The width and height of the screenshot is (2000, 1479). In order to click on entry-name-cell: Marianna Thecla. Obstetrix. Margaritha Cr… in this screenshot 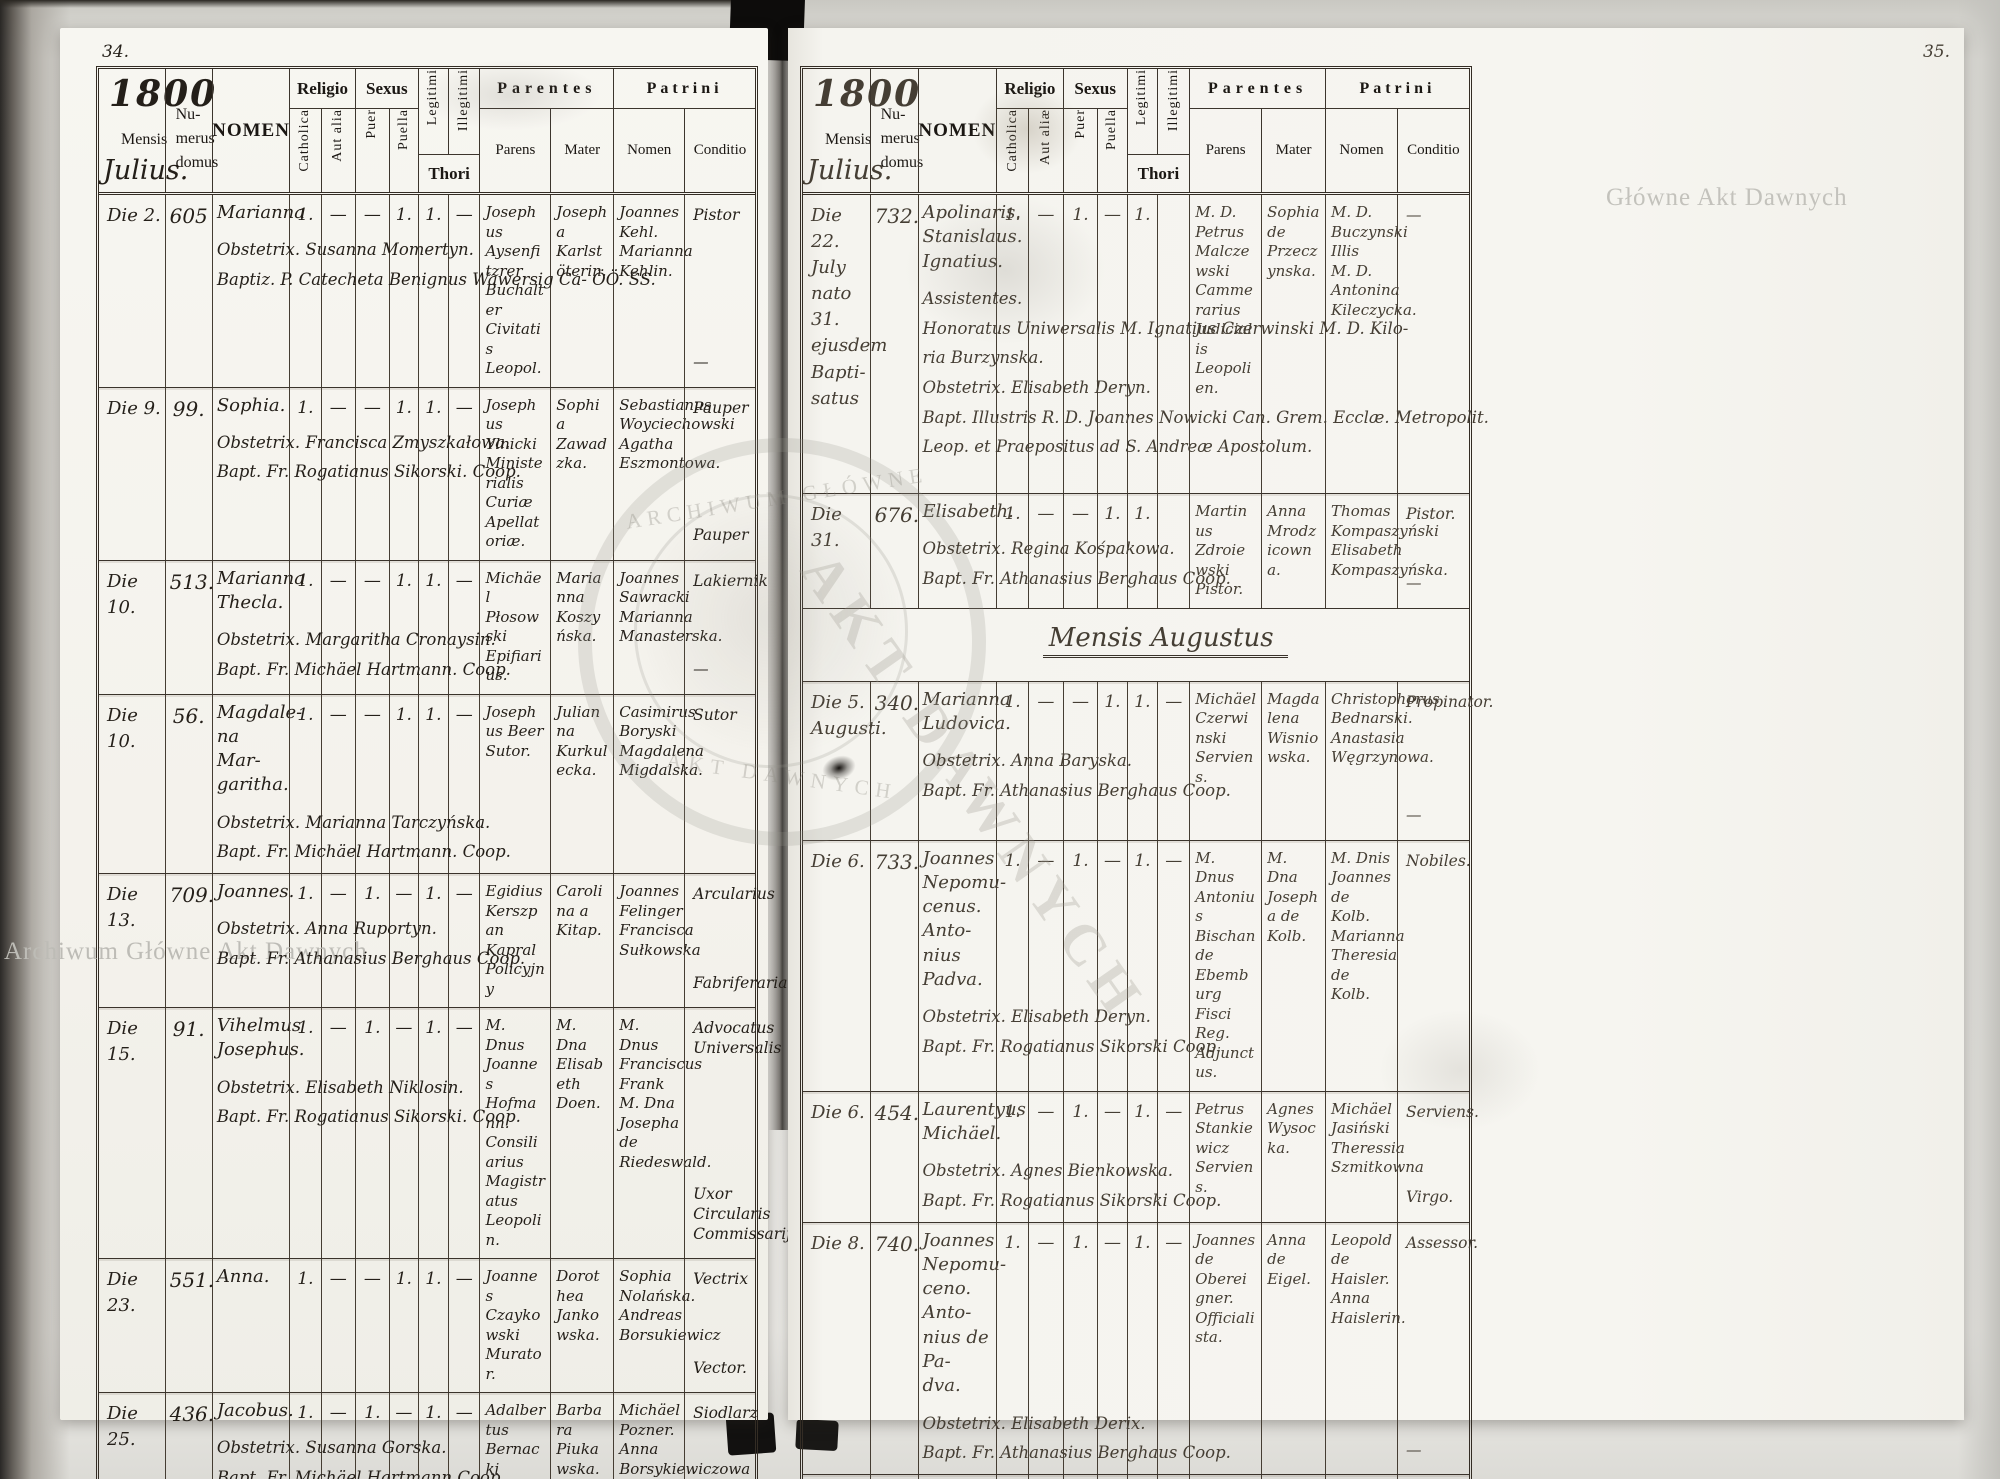, I will do `click(361, 627)`.